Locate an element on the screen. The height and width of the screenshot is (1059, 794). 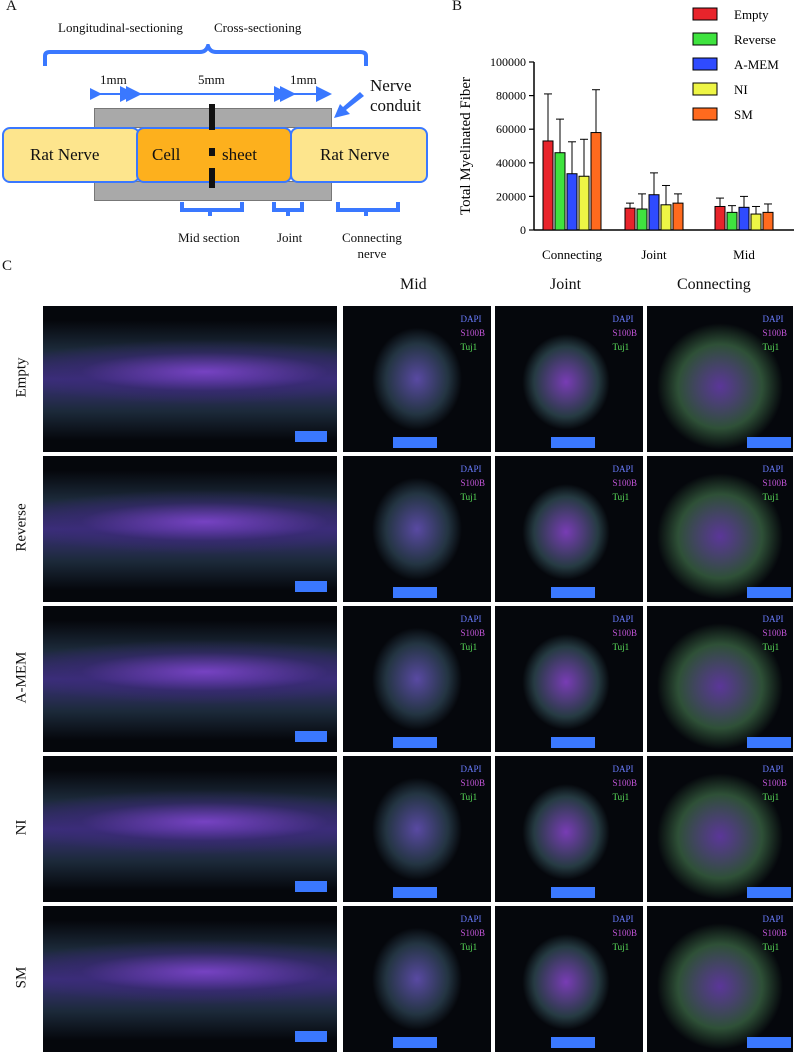
length-label-1: 1mm is located at coordinates (113, 79).